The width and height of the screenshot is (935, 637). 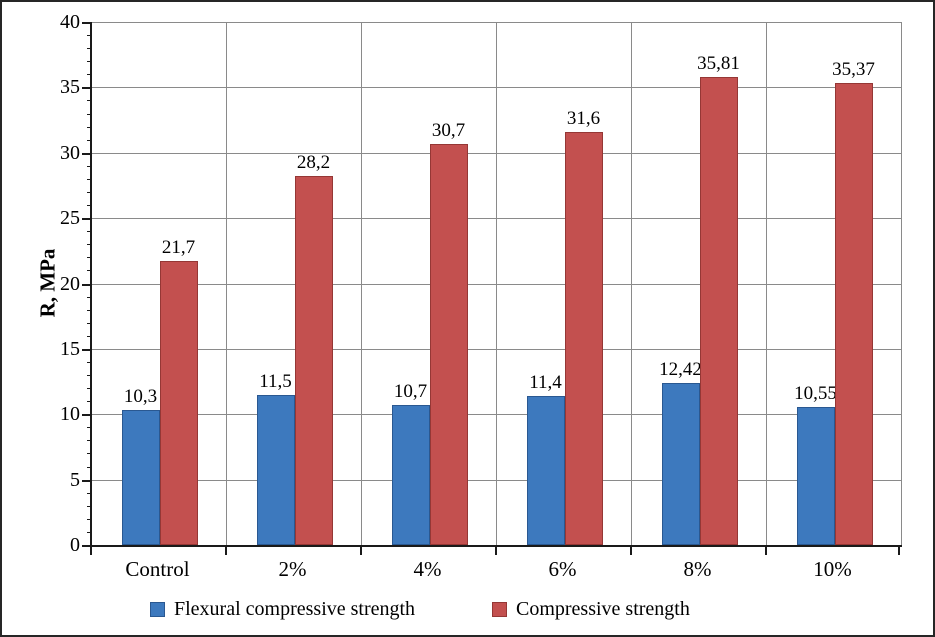 I want to click on y-tick-label: 30, so click(x=70, y=152).